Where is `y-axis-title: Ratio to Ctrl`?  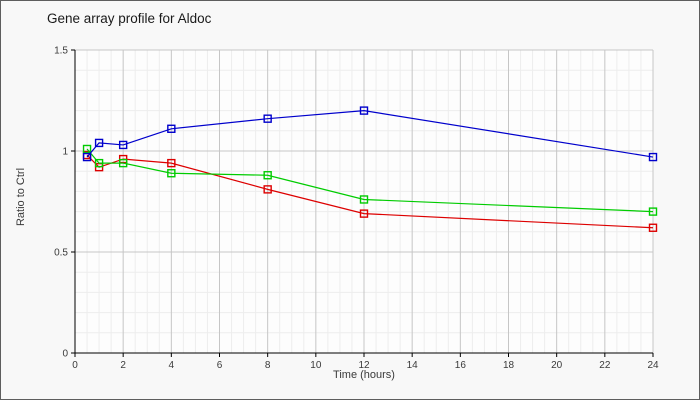
y-axis-title: Ratio to Ctrl is located at coordinates (21, 197).